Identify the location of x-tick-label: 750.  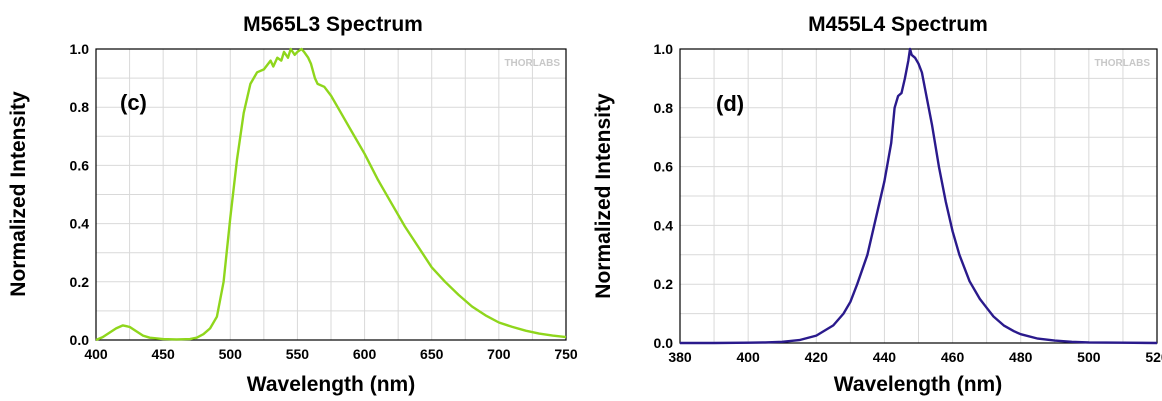
(566, 354).